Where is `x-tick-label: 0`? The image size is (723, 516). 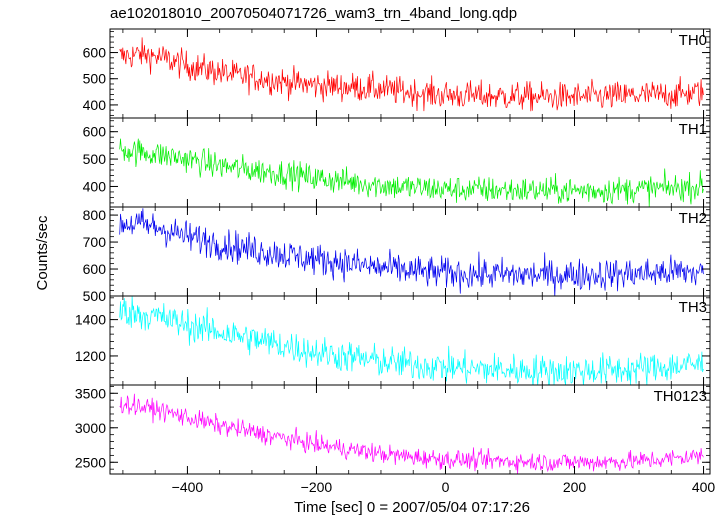
x-tick-label: 0 is located at coordinates (446, 487).